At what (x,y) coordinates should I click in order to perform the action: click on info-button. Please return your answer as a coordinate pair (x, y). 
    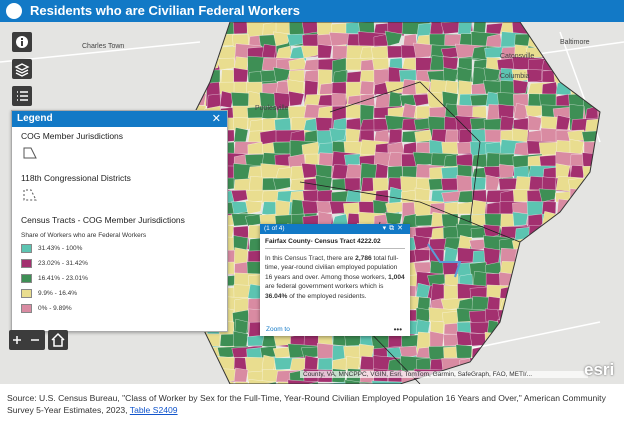
    Looking at the image, I should click on (22, 42).